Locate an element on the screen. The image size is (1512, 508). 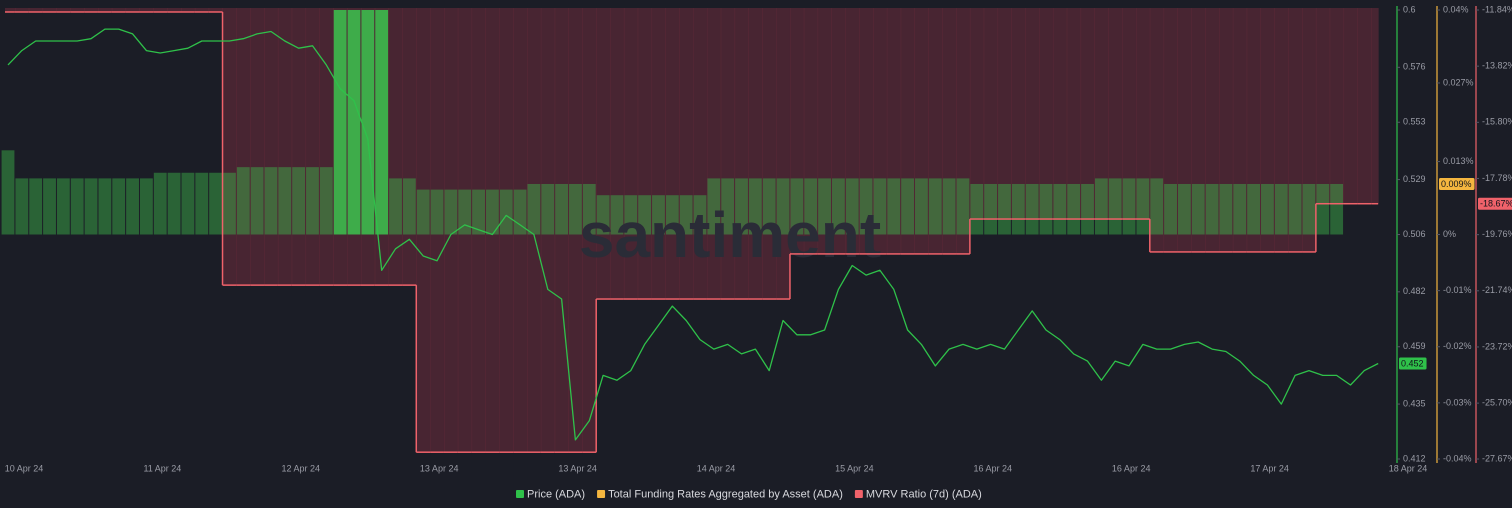
y-tick-label: -27.67% is located at coordinates (1497, 458).